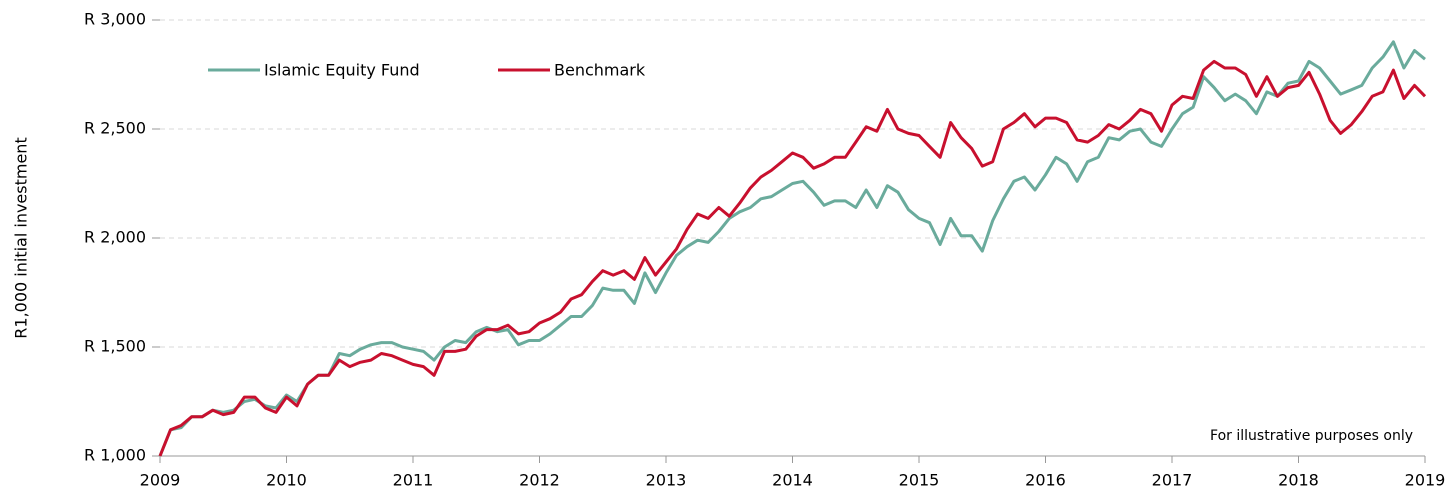 This screenshot has width=1454, height=494. What do you see at coordinates (115, 455) in the screenshot?
I see `y-tick-label: R 1,000` at bounding box center [115, 455].